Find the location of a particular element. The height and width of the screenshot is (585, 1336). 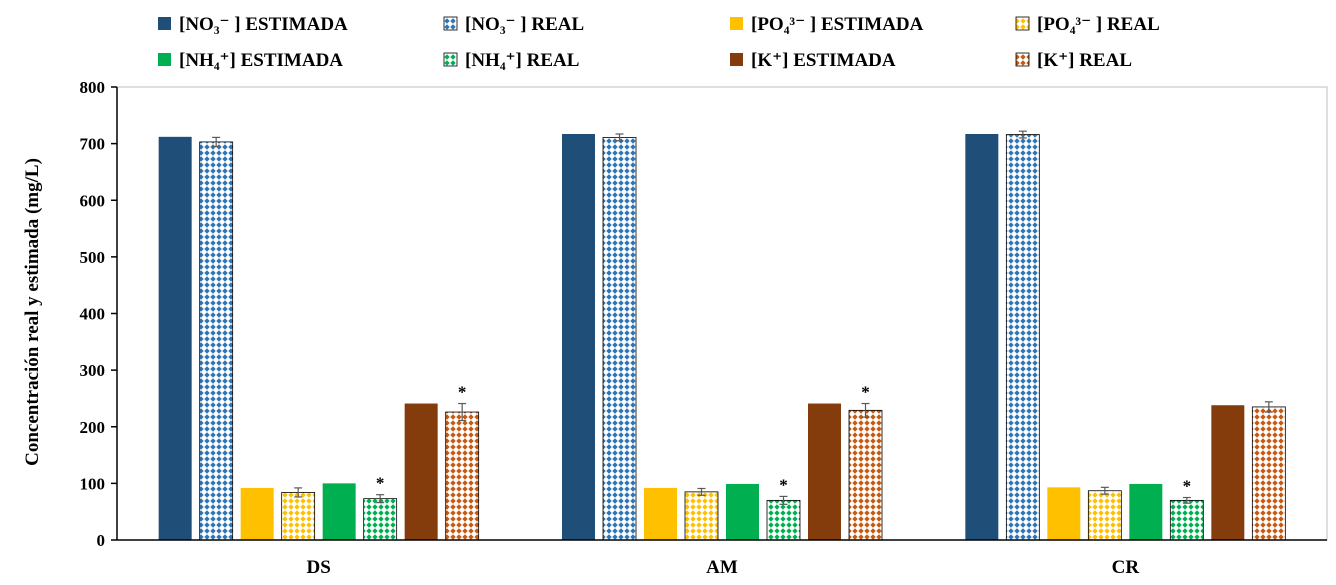

y-tick-label: 700 is located at coordinates (93, 144).